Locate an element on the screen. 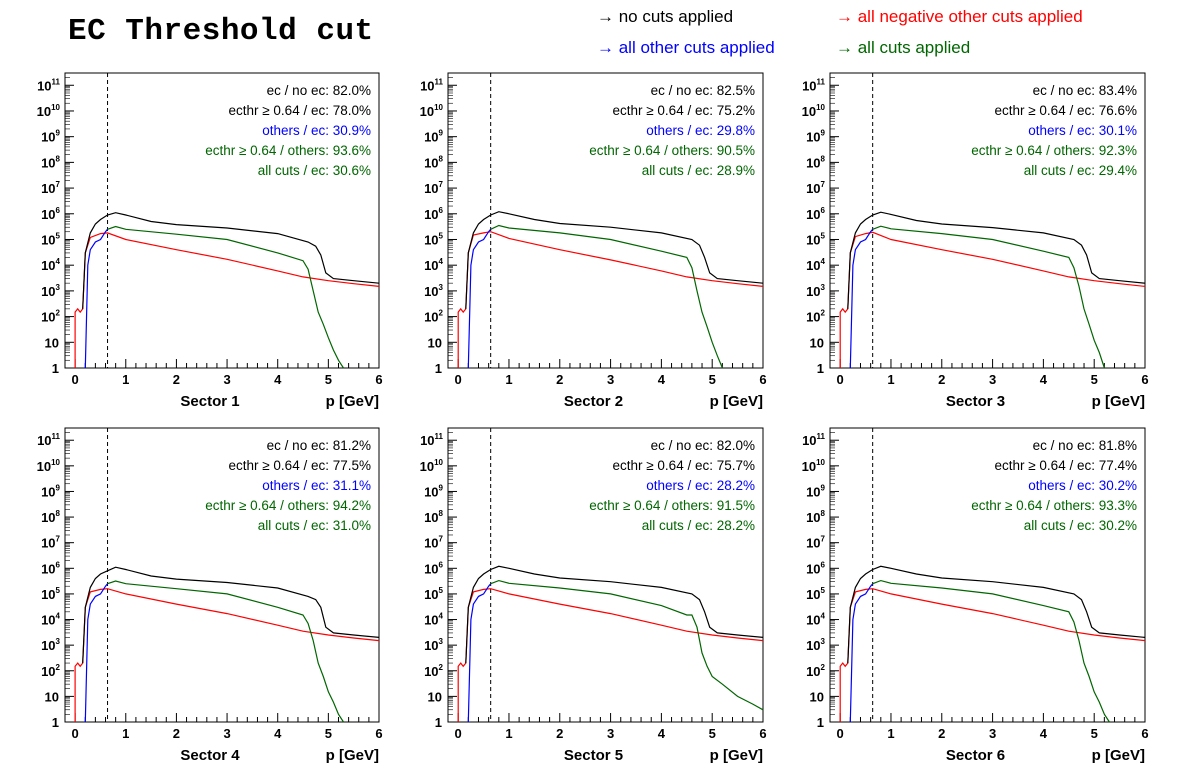 This screenshot has width=1196, height=772. legend-entry-negative-other-cuts: → all negative other cuts applied is located at coordinates (959, 16).